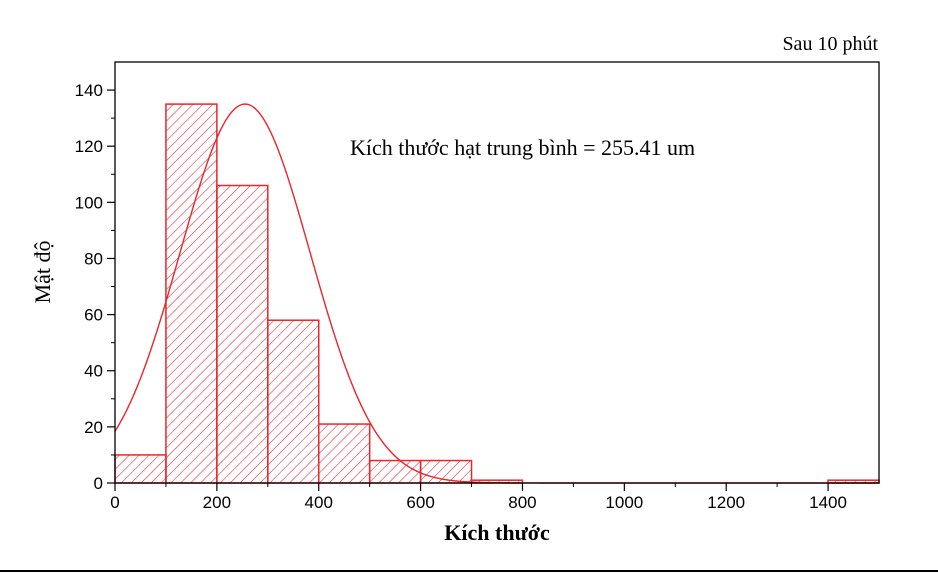  Describe the element at coordinates (93, 371) in the screenshot. I see `y-tick-label: 40` at that location.